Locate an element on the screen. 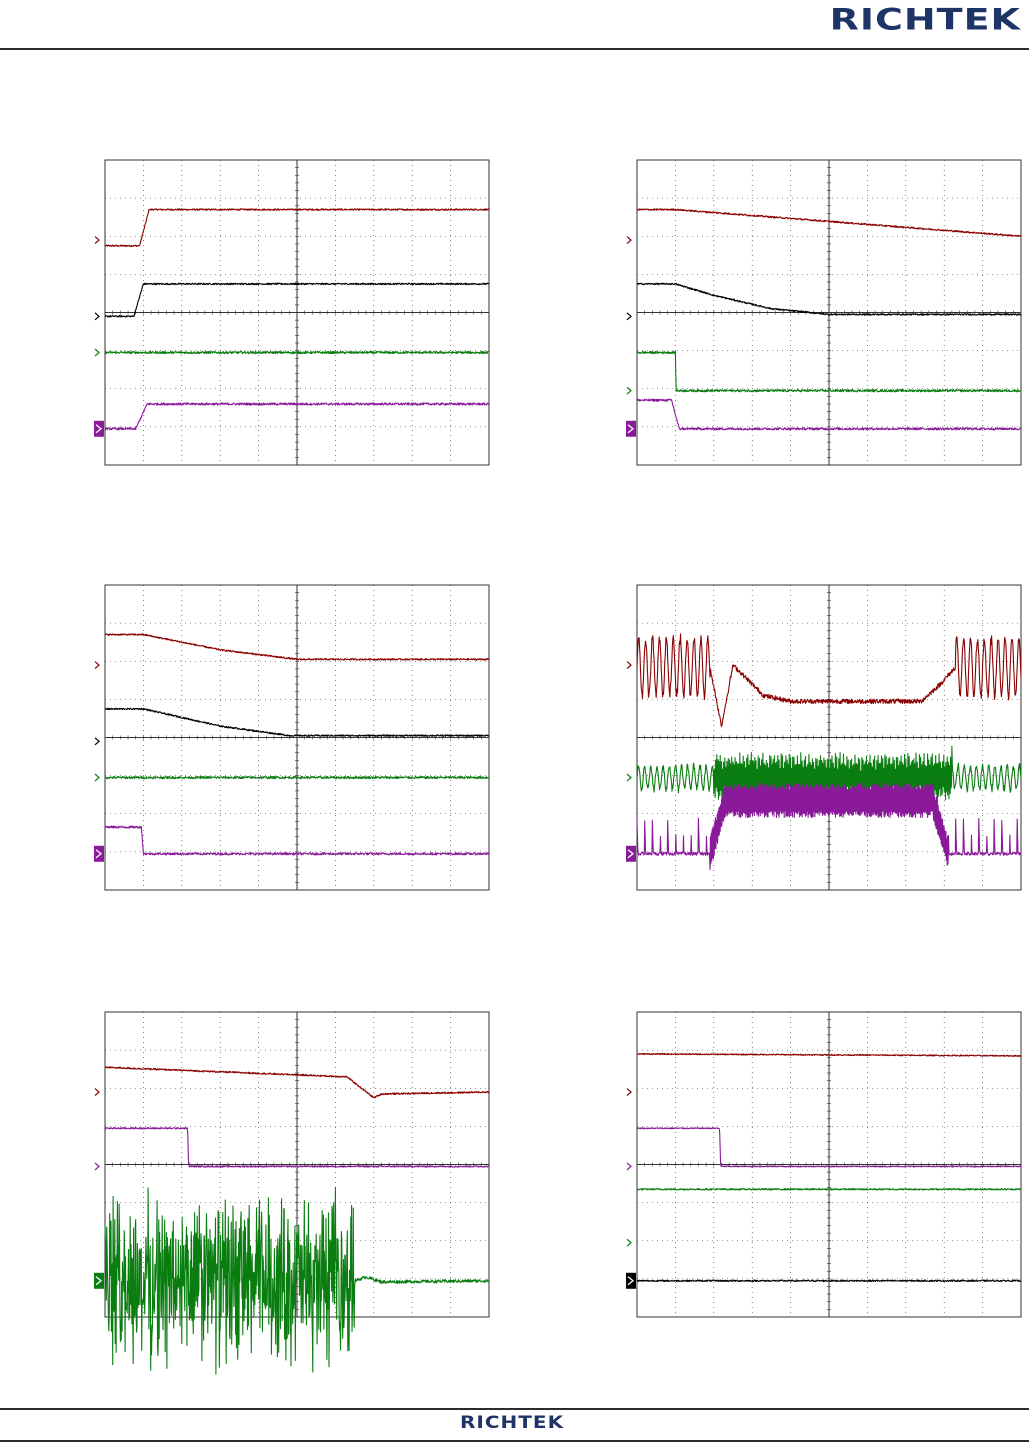  richtek-logo-footer: RICHTEK is located at coordinates (512, 1422).